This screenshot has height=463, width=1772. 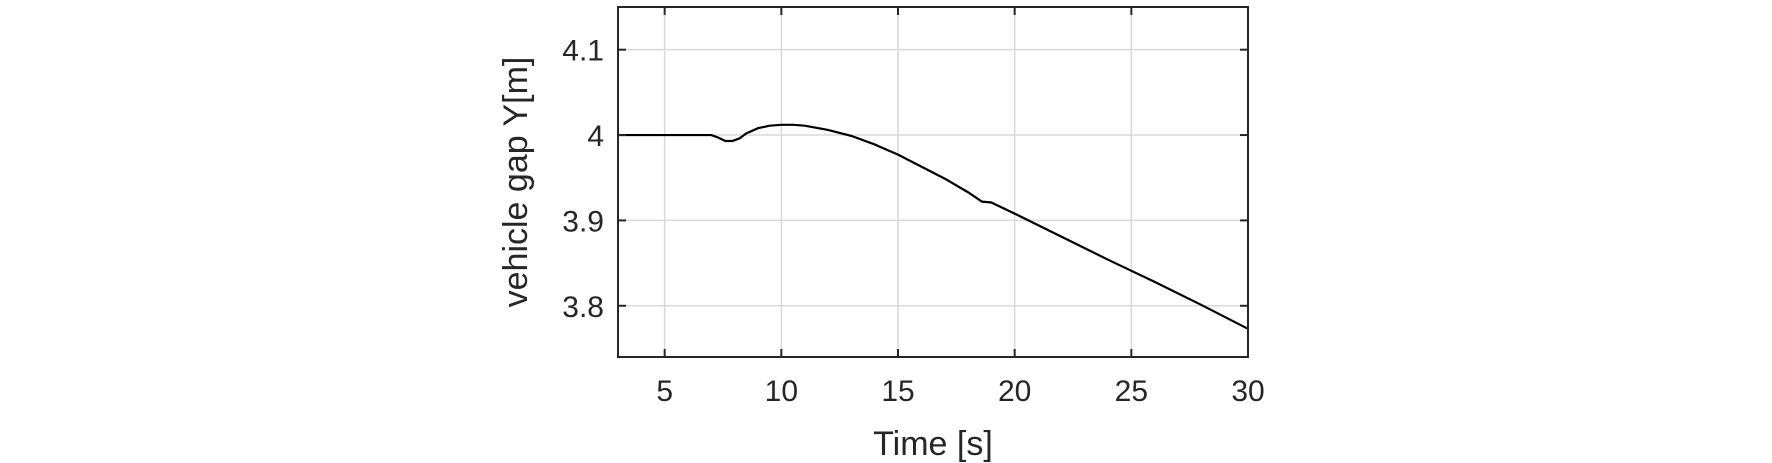 What do you see at coordinates (516, 182) in the screenshot?
I see `y-axis-label: vehicle gap Y[m]` at bounding box center [516, 182].